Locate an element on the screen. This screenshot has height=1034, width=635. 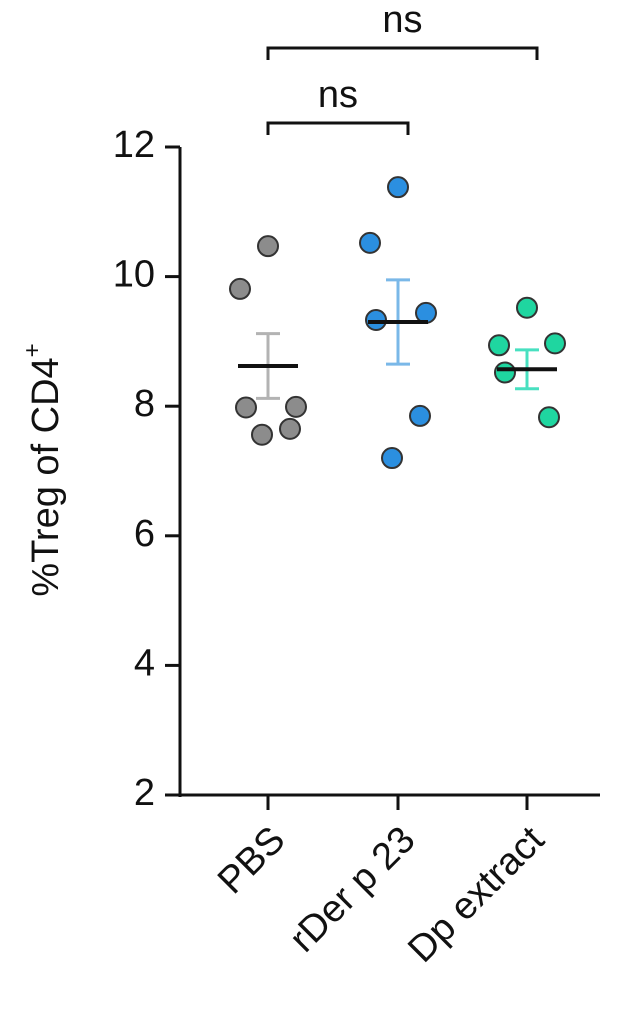
y-tick-label: 8 is located at coordinates (144, 404).